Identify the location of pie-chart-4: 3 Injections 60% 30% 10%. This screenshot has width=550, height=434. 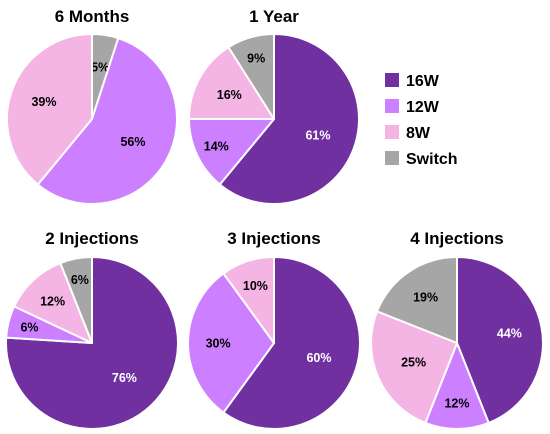
(274, 329).